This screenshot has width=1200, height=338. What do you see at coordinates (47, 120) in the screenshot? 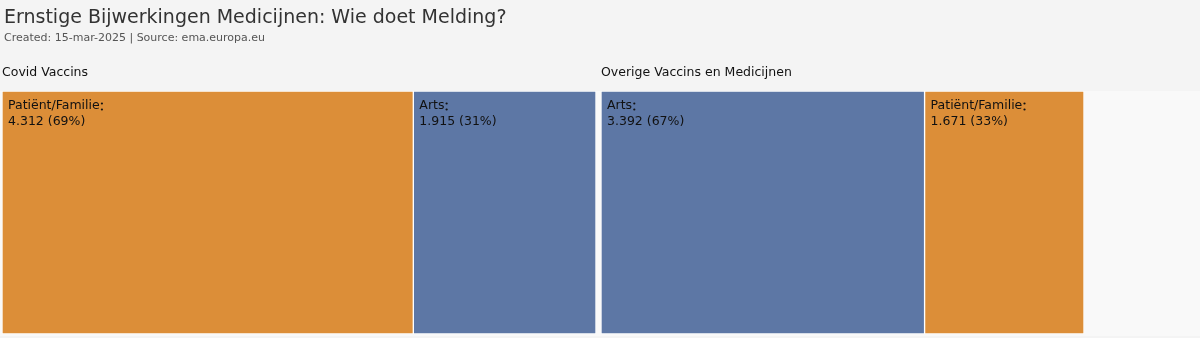
I see `data-label: 4.312 (69%)` at bounding box center [47, 120].